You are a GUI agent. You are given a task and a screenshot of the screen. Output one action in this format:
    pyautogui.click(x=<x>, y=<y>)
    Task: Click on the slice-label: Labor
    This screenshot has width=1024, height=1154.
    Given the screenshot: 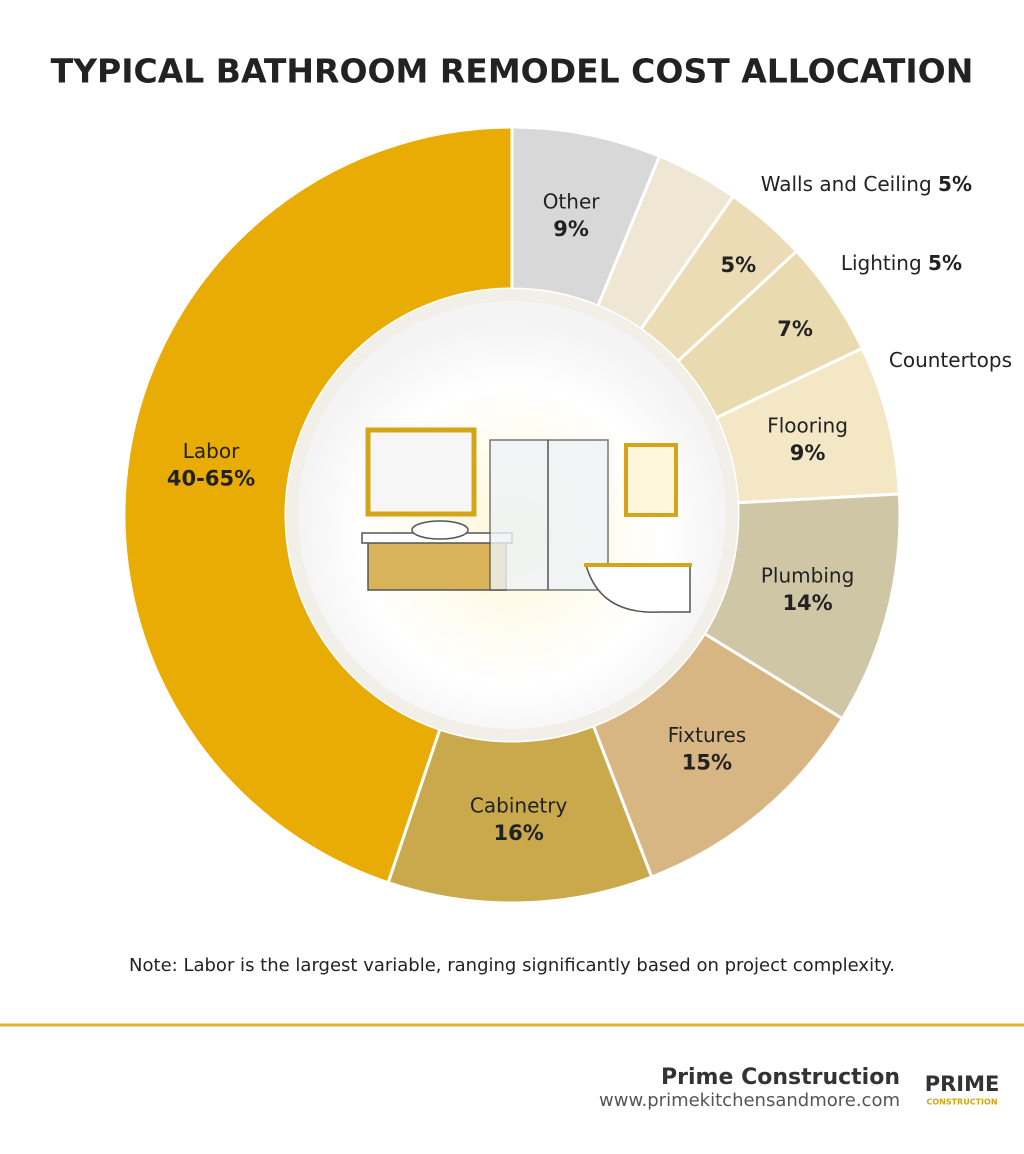 What is the action you would take?
    pyautogui.click(x=211, y=451)
    